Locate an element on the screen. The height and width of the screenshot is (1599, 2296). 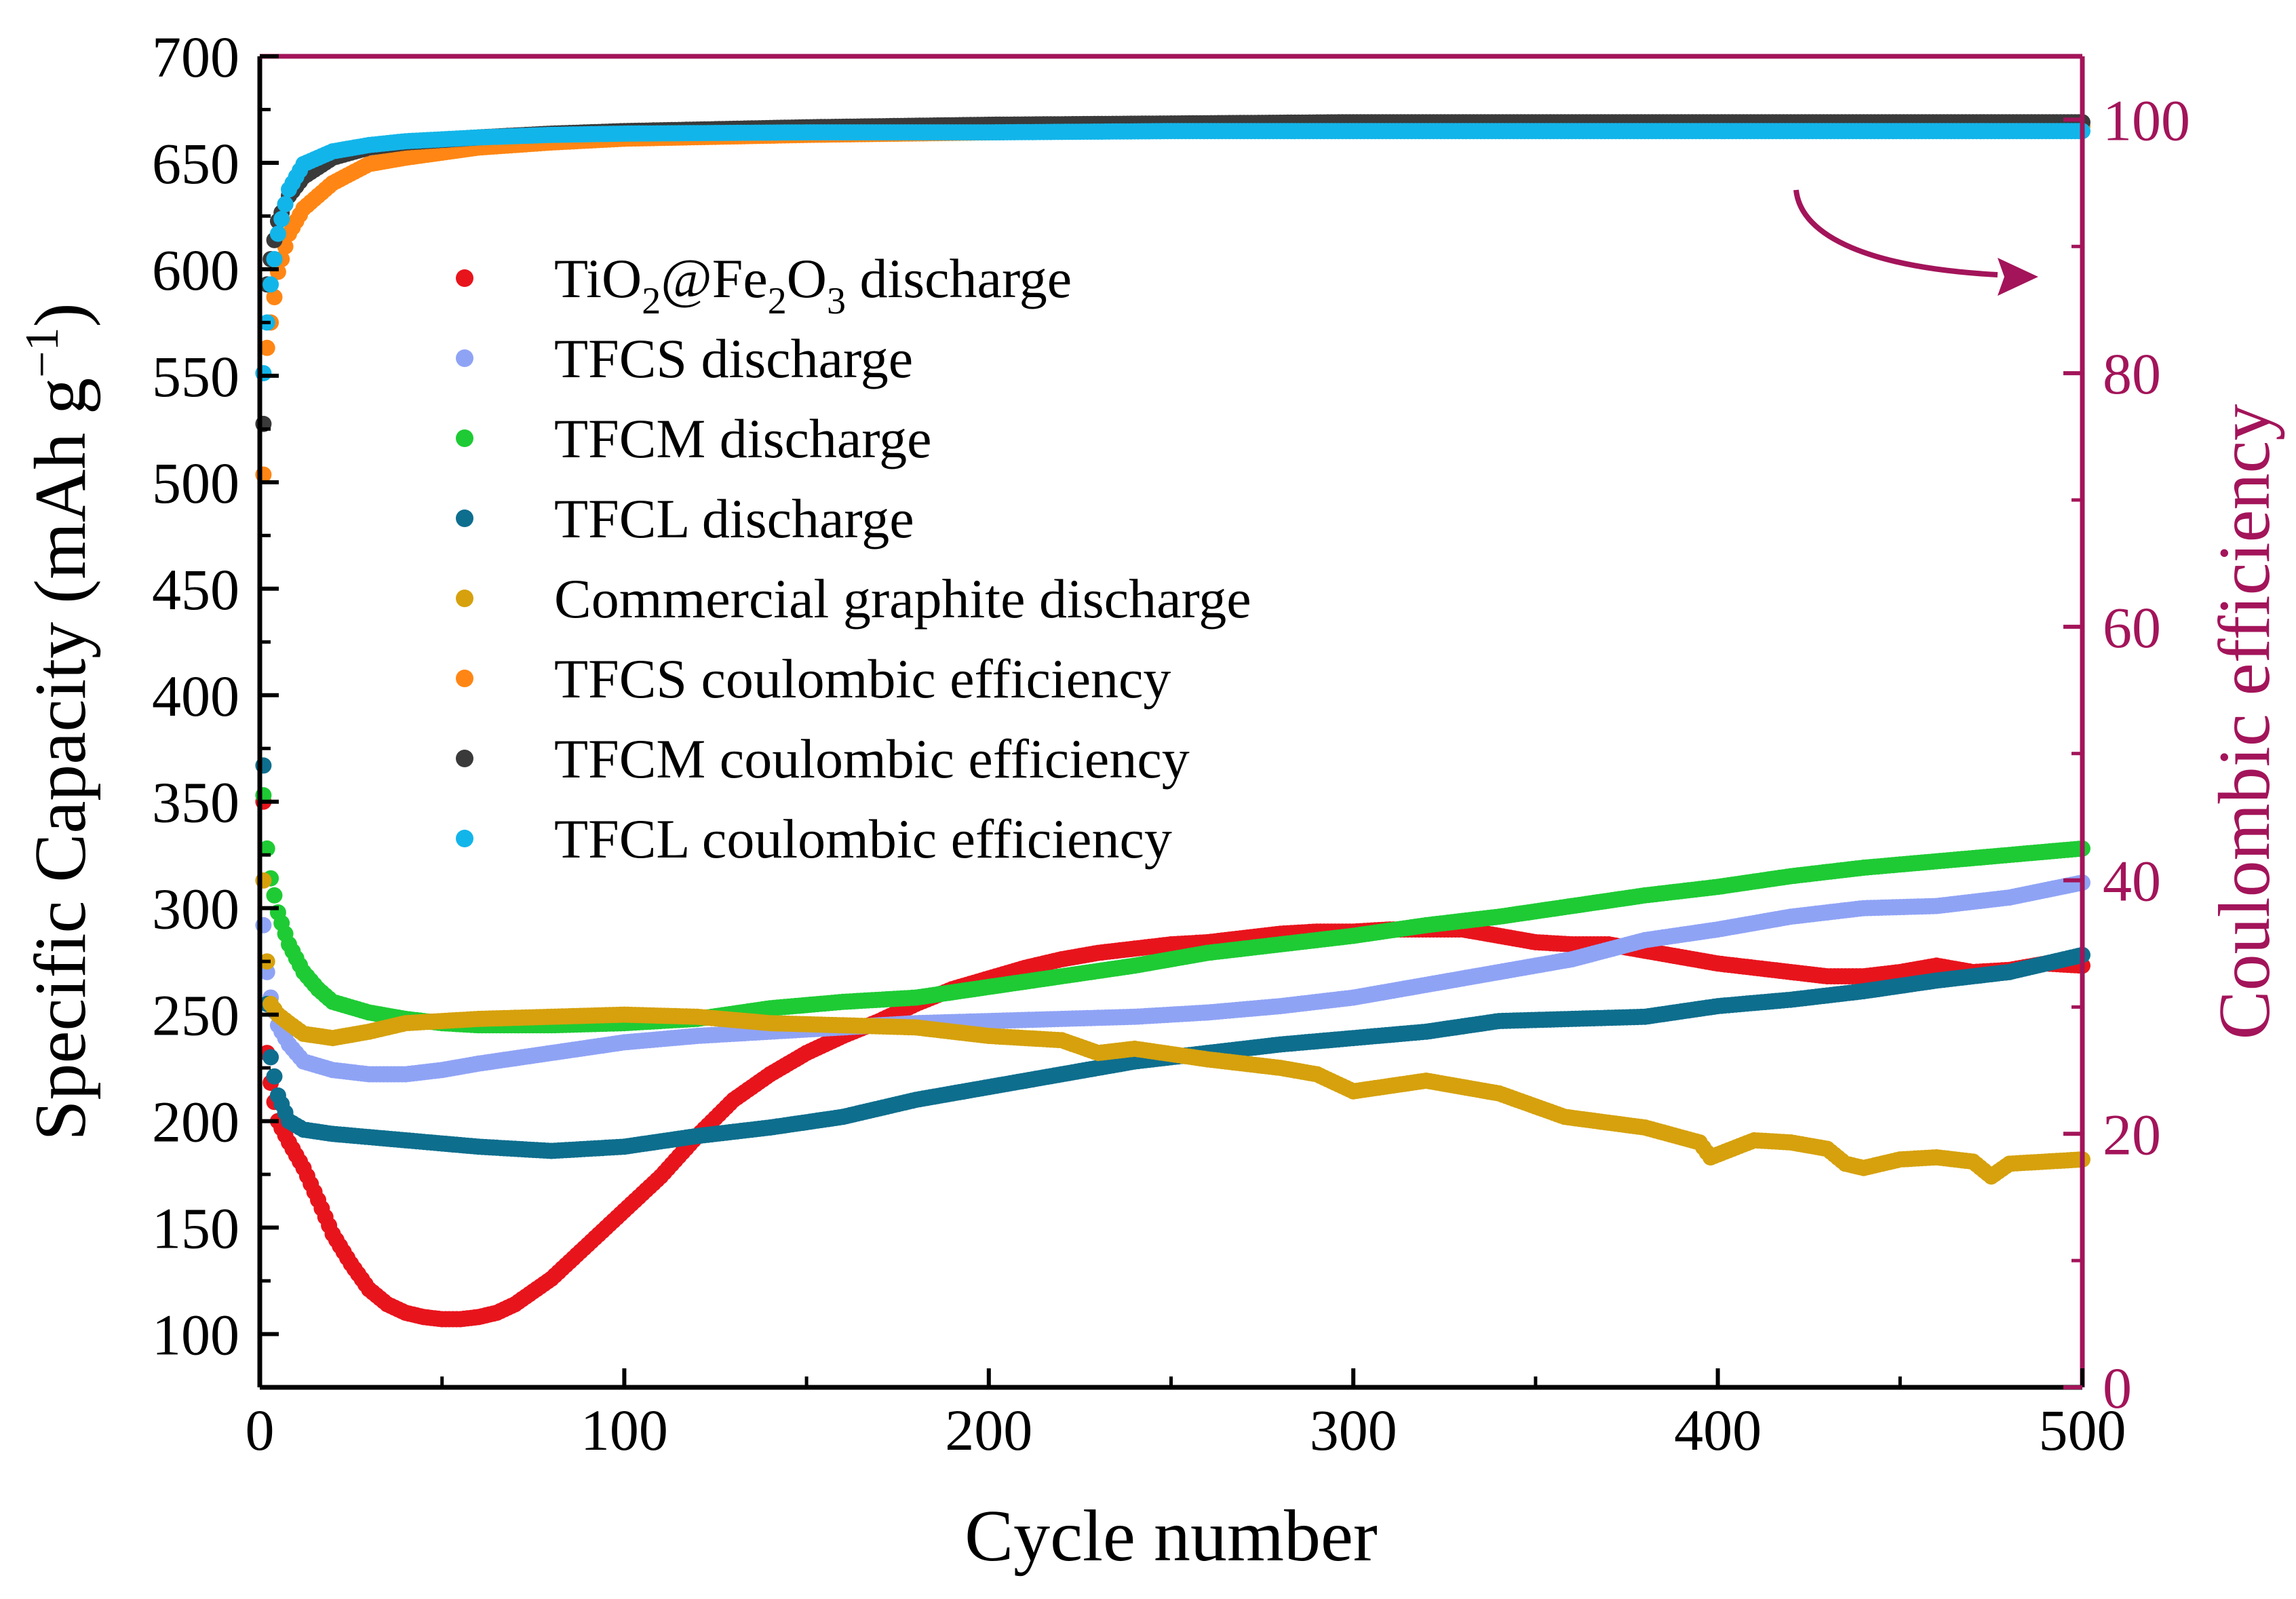
y-left-tick-label: 500 is located at coordinates (195, 483).